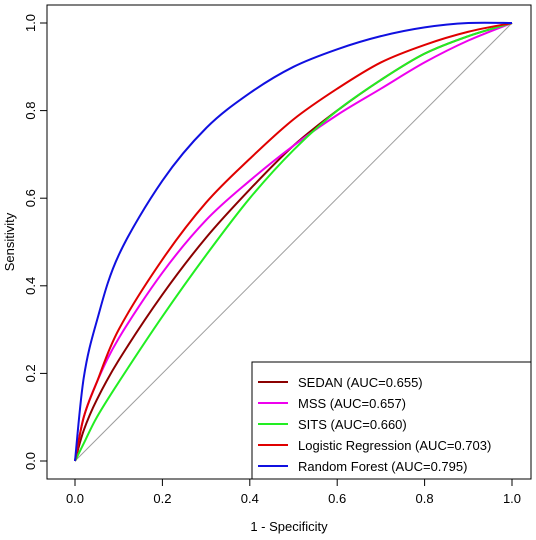 Image resolution: width=536 pixels, height=540 pixels. What do you see at coordinates (30, 461) in the screenshot?
I see `y-tick-label: 0.0` at bounding box center [30, 461].